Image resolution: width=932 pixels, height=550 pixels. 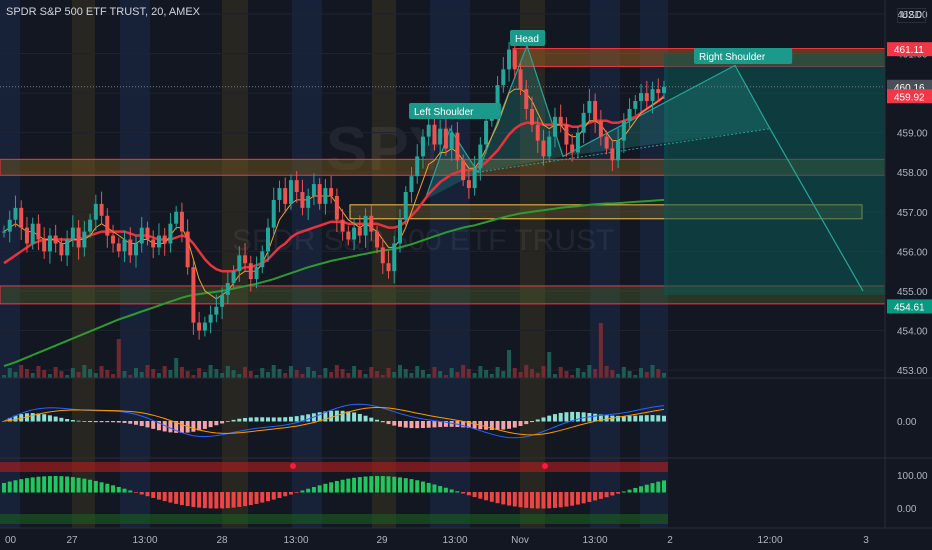 What do you see at coordinates (605, 264) in the screenshot?
I see `session-band` at bounding box center [605, 264].